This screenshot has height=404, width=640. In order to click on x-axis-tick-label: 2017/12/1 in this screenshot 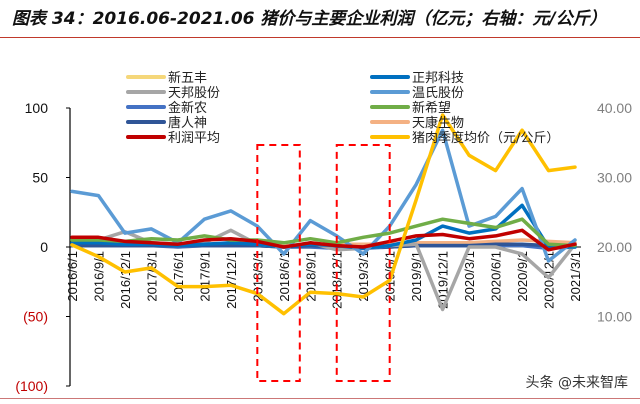, I will do `click(231, 280)`.